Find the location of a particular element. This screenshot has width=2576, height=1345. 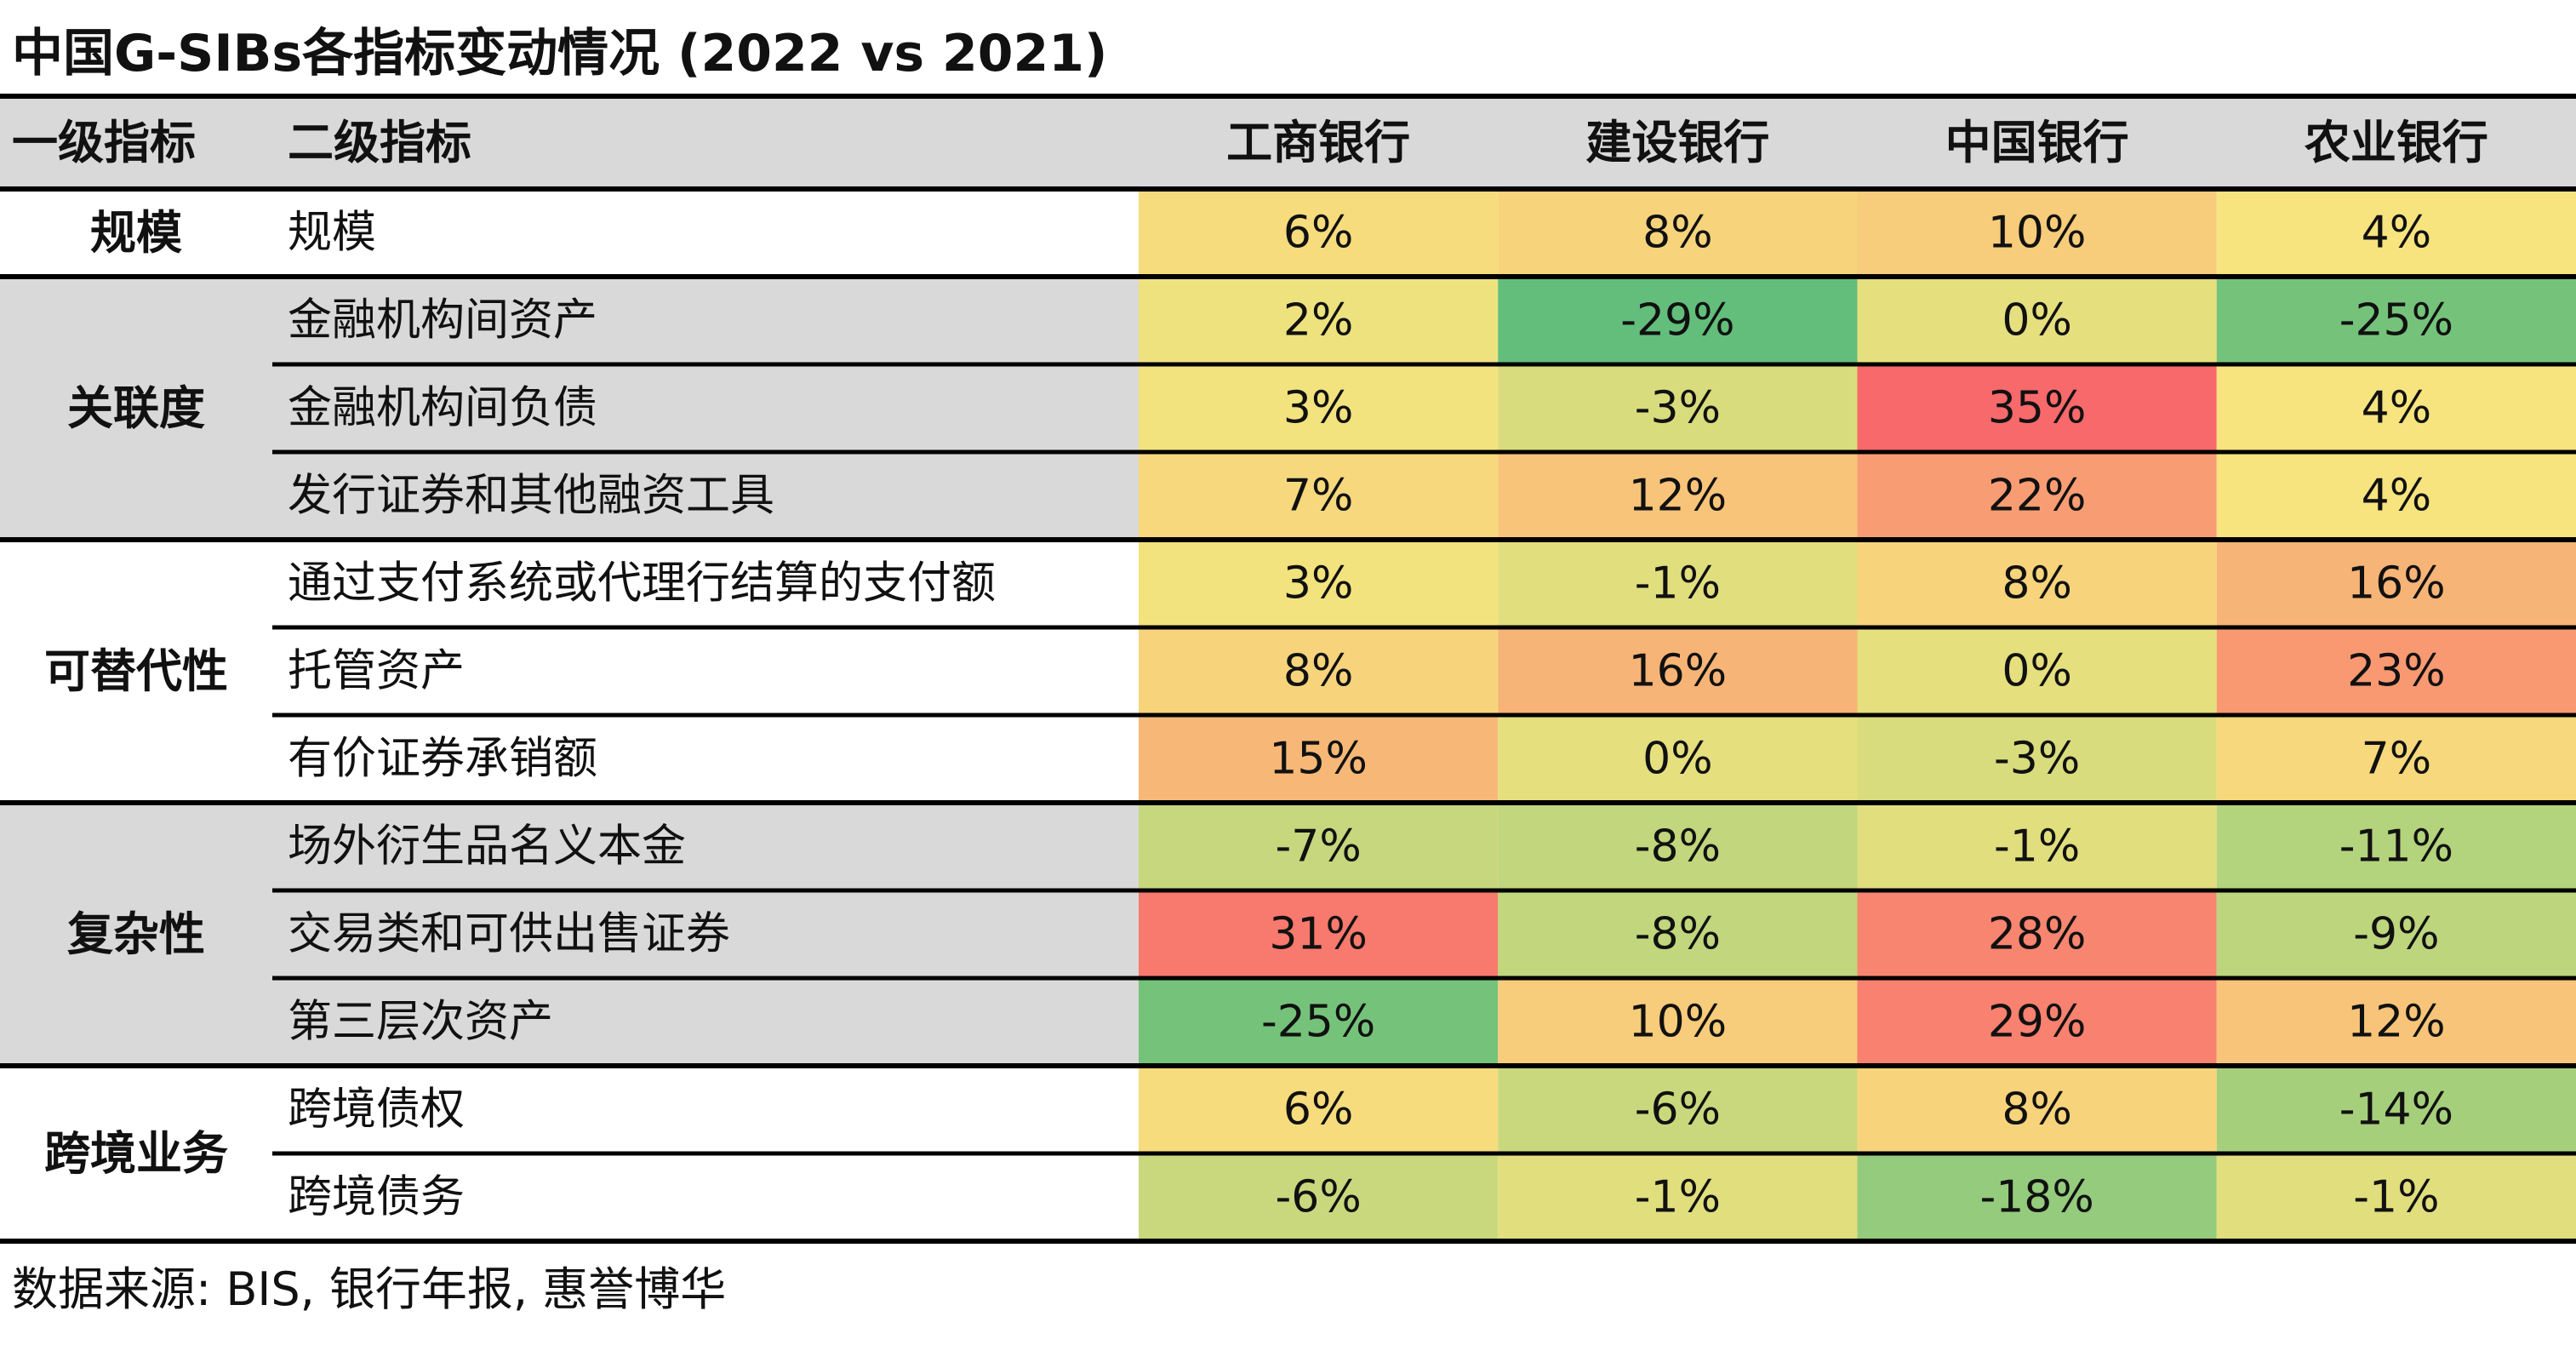

cell-value: -6% is located at coordinates (1318, 1197).